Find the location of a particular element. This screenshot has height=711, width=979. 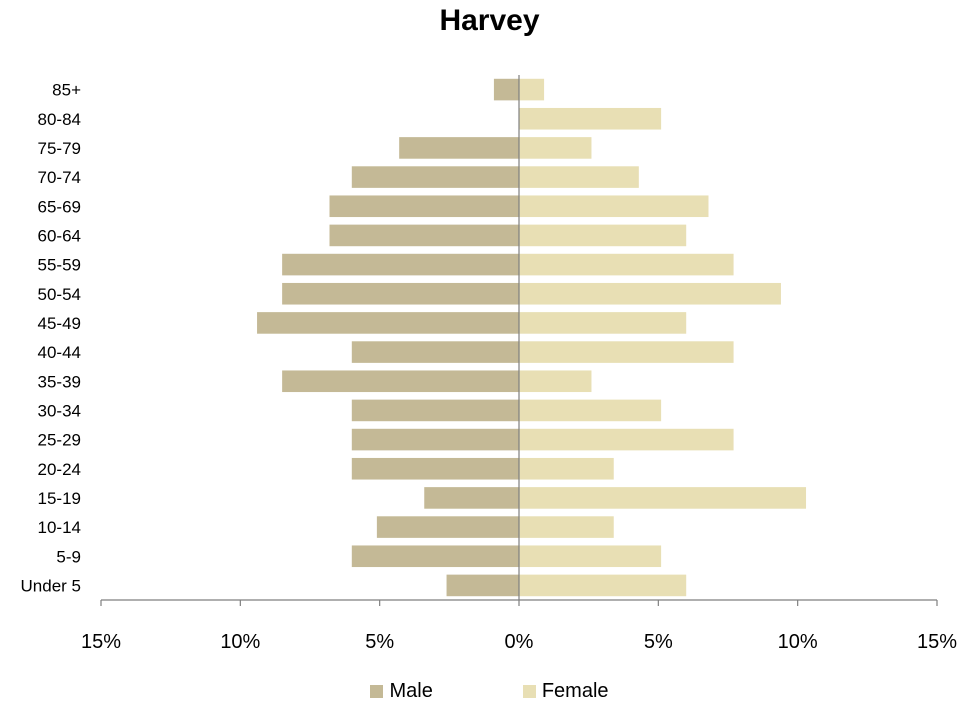

category-label: 75-79 is located at coordinates (59, 148).